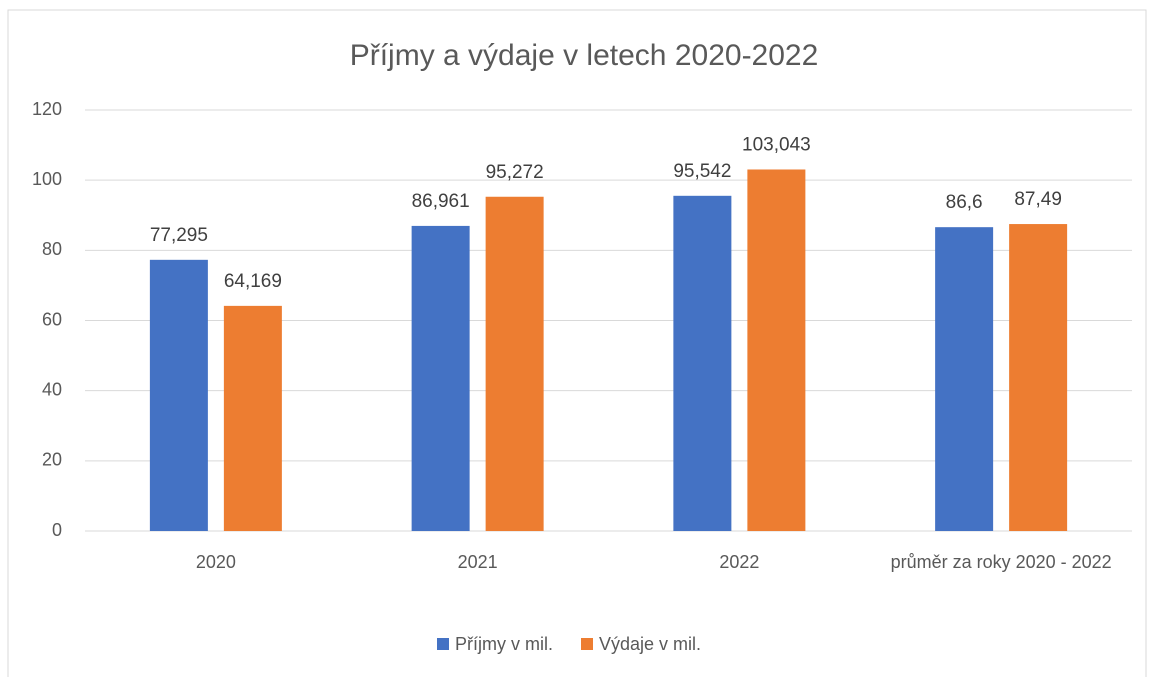  What do you see at coordinates (739, 562) in the screenshot?
I see `x-tick-label: 2022` at bounding box center [739, 562].